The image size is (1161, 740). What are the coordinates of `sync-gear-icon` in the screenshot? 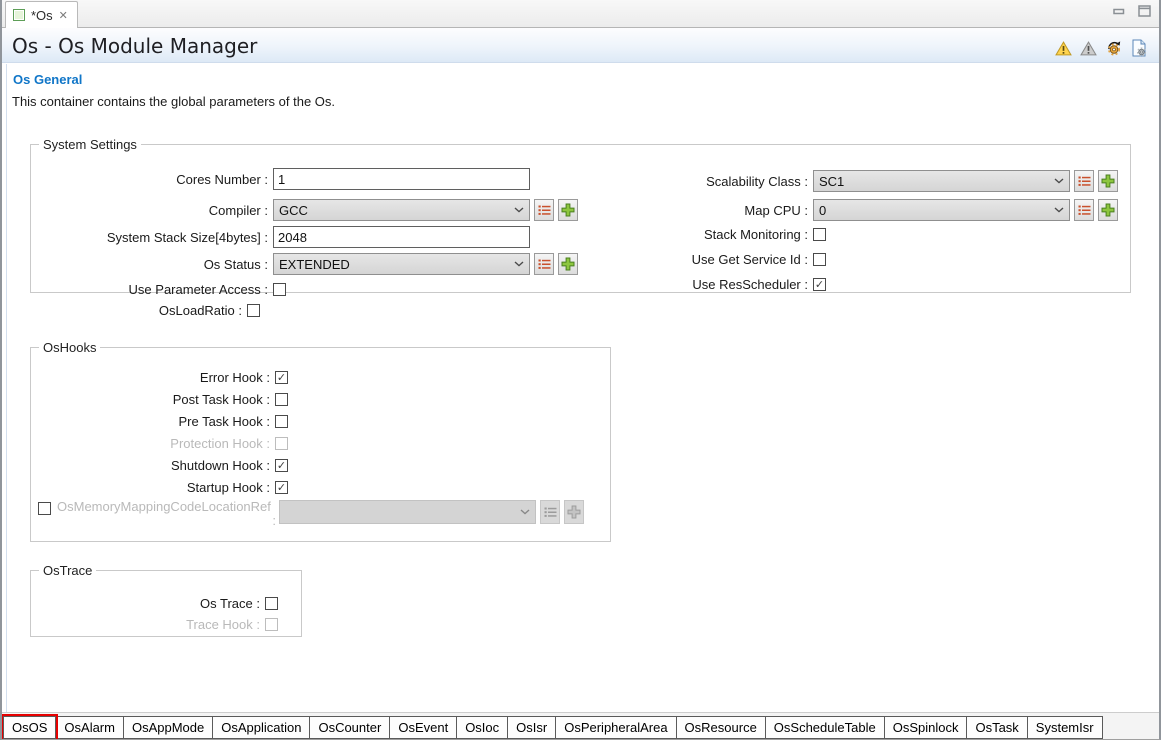 It's located at (1114, 48).